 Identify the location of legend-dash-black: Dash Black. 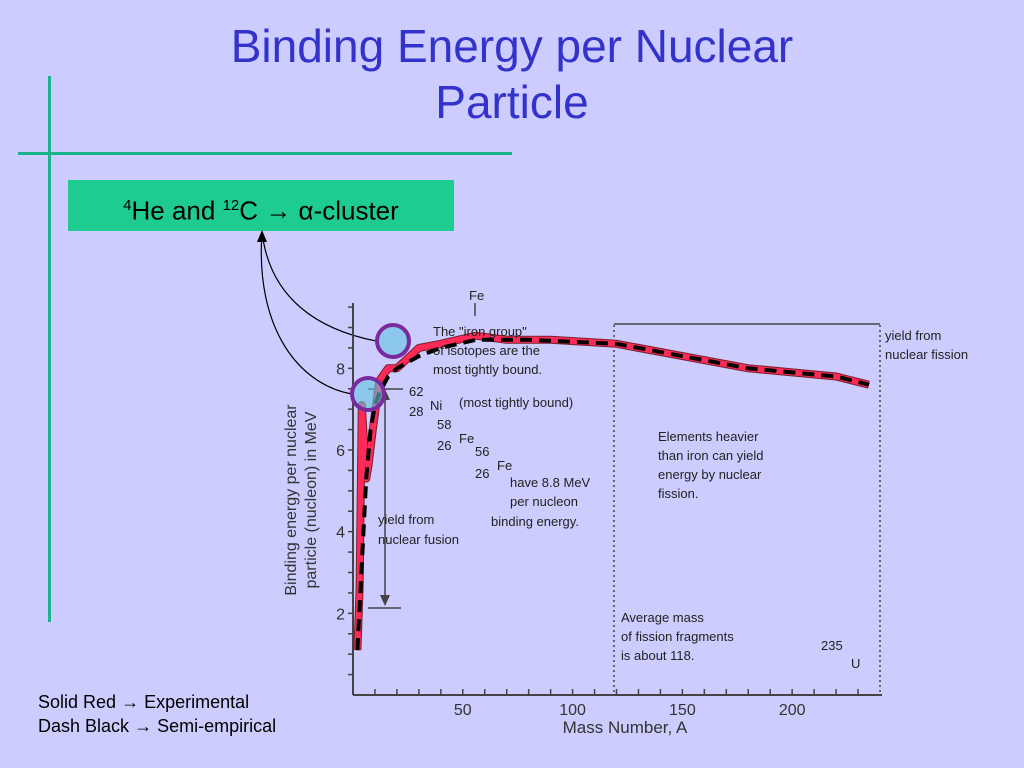
(84, 726).